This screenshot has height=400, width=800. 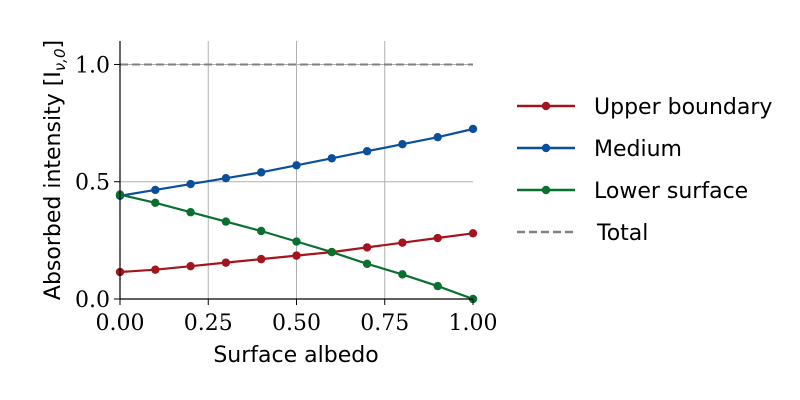 What do you see at coordinates (473, 323) in the screenshot?
I see `x-tick-label: 1.00` at bounding box center [473, 323].